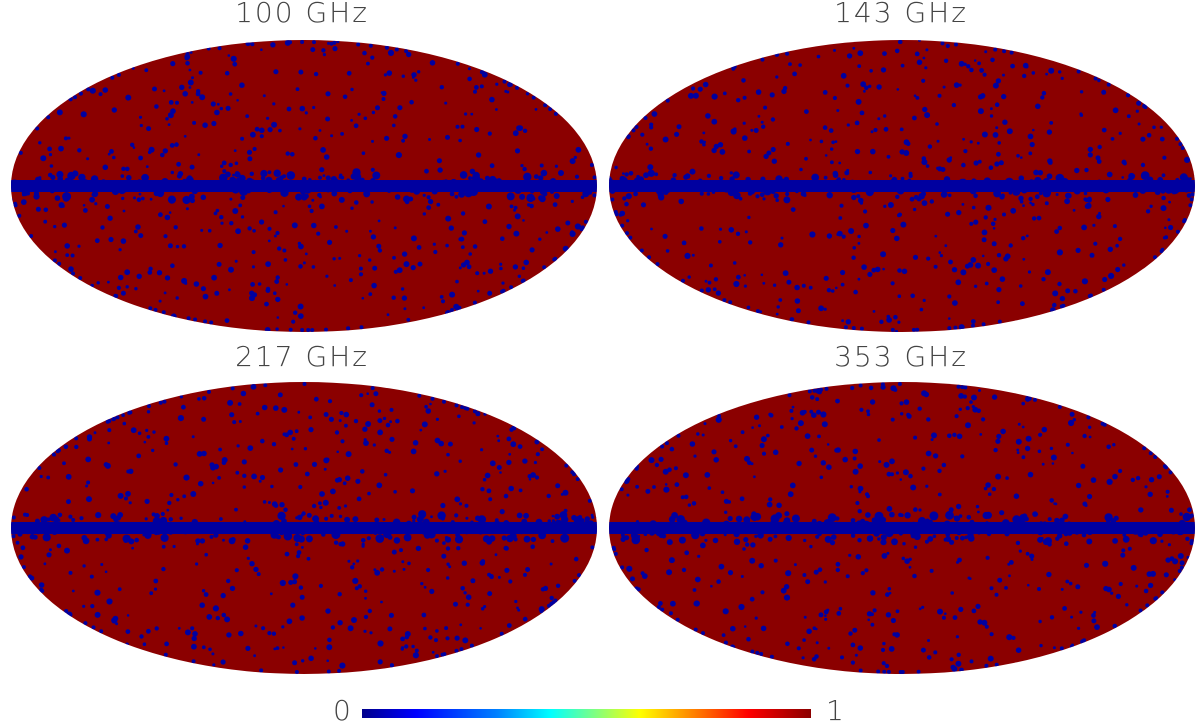 The height and width of the screenshot is (727, 1200). What do you see at coordinates (302, 14) in the screenshot?
I see `panel-title-1: 100 GHz` at bounding box center [302, 14].